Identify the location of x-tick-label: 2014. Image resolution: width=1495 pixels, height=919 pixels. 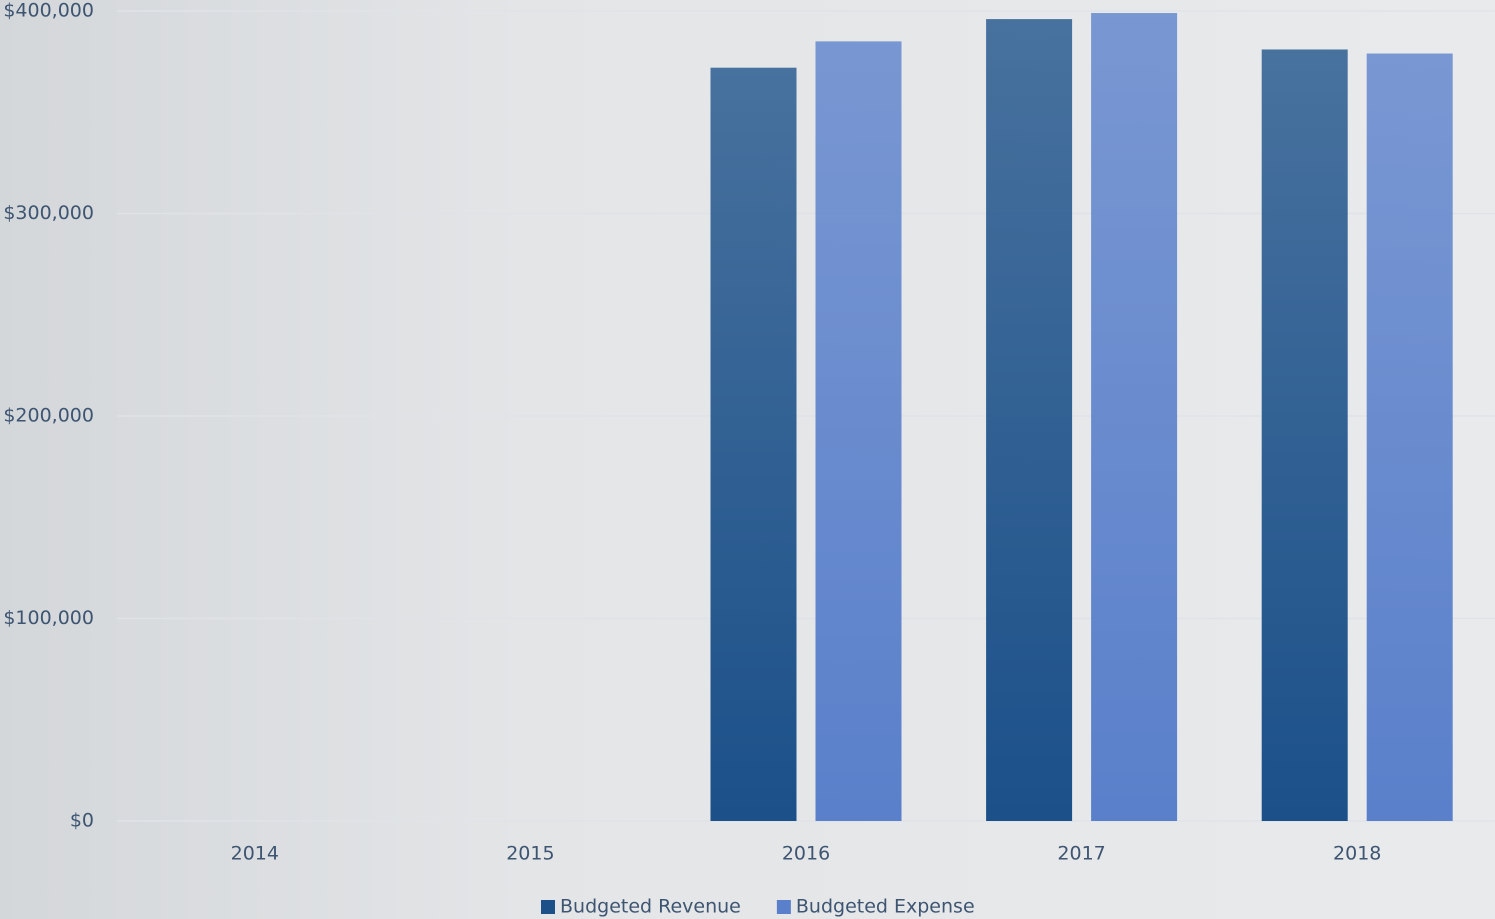
(255, 854).